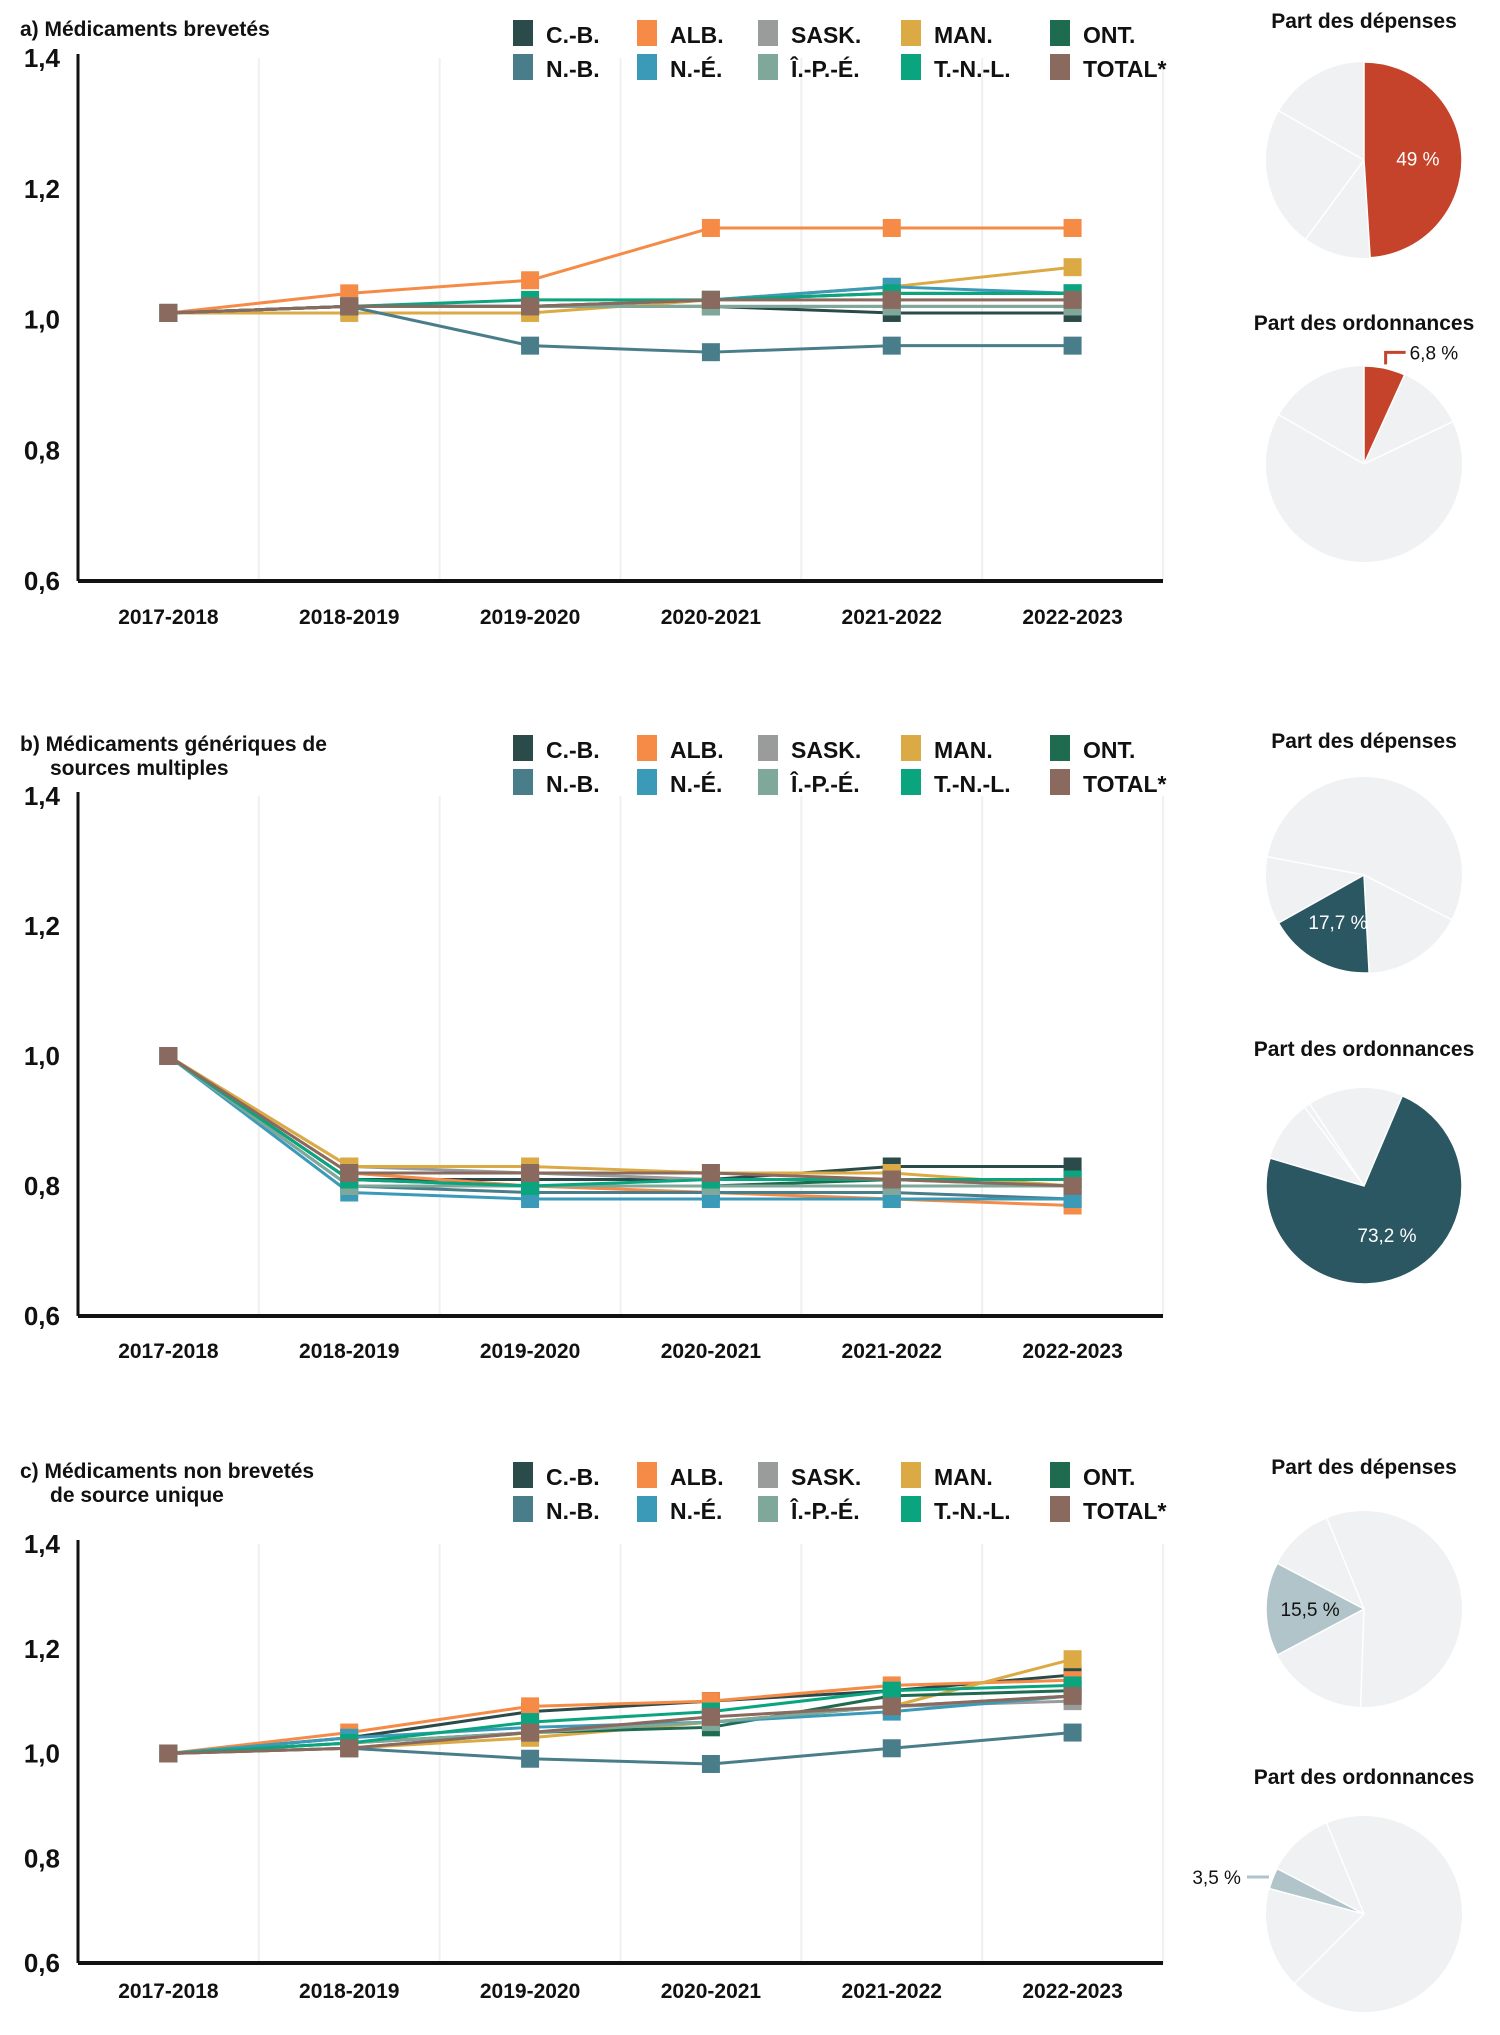  Describe the element at coordinates (1363, 1581) in the screenshot. I see `pie-spending: Part des dépenses 15,5 %` at that location.